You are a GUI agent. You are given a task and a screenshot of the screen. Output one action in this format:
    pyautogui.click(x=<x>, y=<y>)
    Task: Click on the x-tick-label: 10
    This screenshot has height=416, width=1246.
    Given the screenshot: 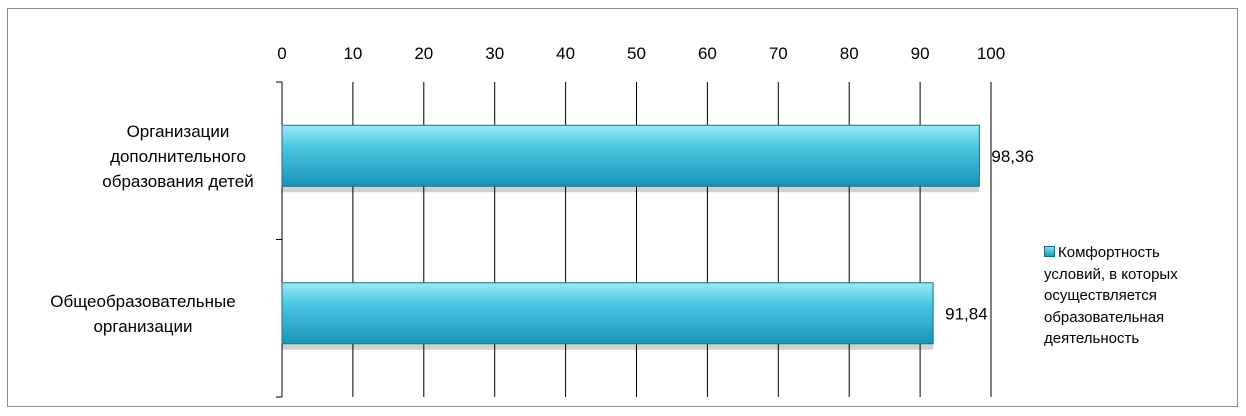 What is the action you would take?
    pyautogui.click(x=352, y=53)
    